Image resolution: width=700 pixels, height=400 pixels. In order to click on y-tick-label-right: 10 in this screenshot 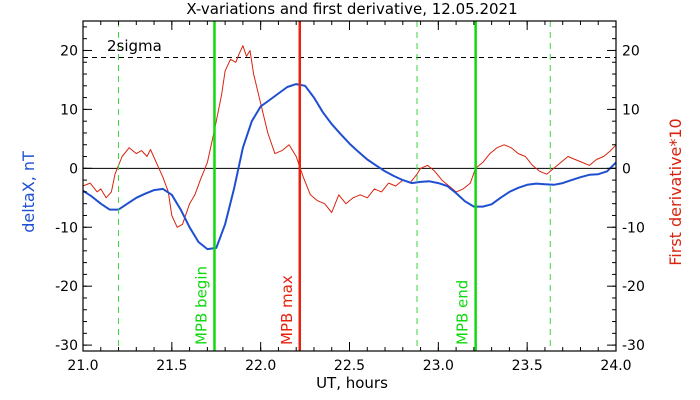, I will do `click(631, 110)`.